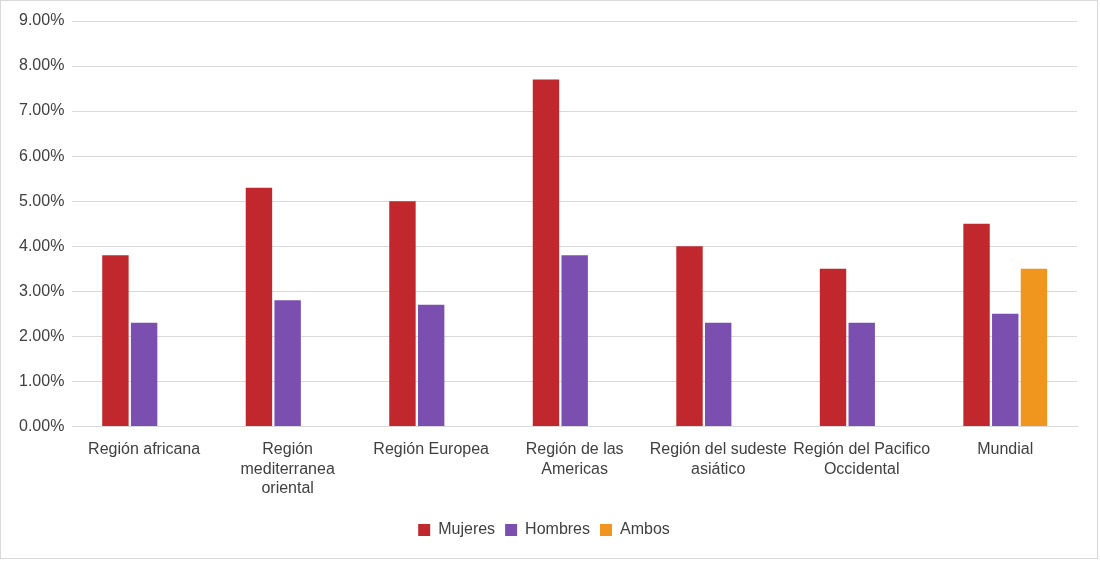 The height and width of the screenshot is (561, 1100). I want to click on y-tick-label: 5.00%, so click(41, 200).